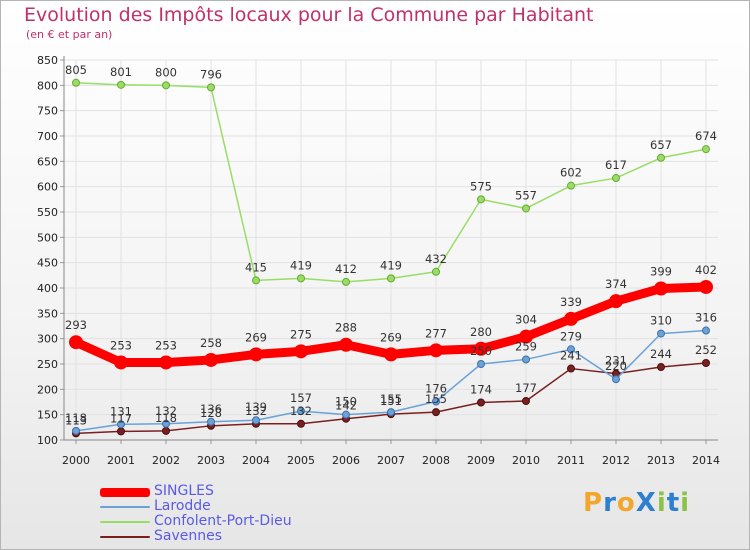 This screenshot has height=550, width=750. Describe the element at coordinates (301, 460) in the screenshot. I see `x-tick-label: 2005` at that location.